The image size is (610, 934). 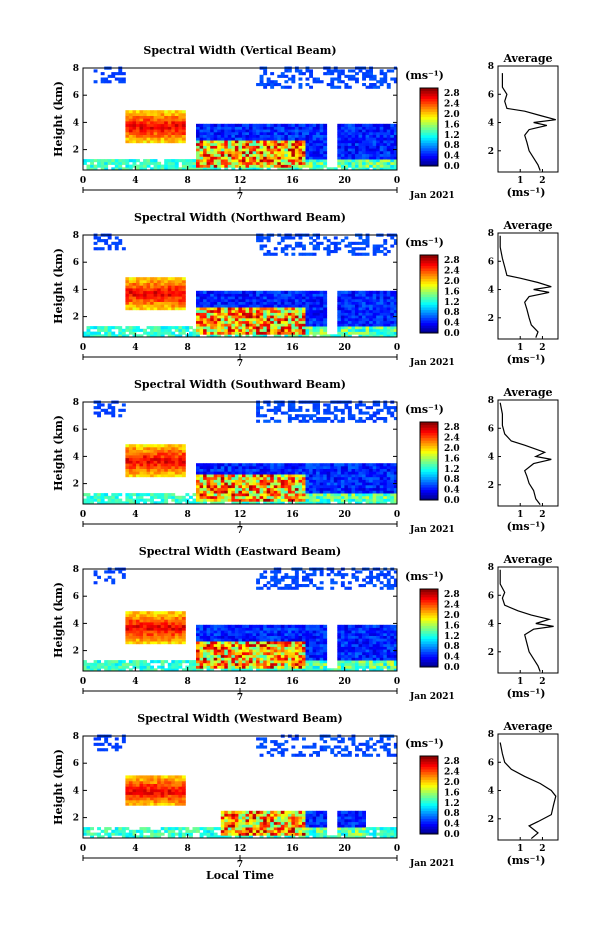 What do you see at coordinates (240, 364) in the screenshot?
I see `date-marker: 7` at bounding box center [240, 364].